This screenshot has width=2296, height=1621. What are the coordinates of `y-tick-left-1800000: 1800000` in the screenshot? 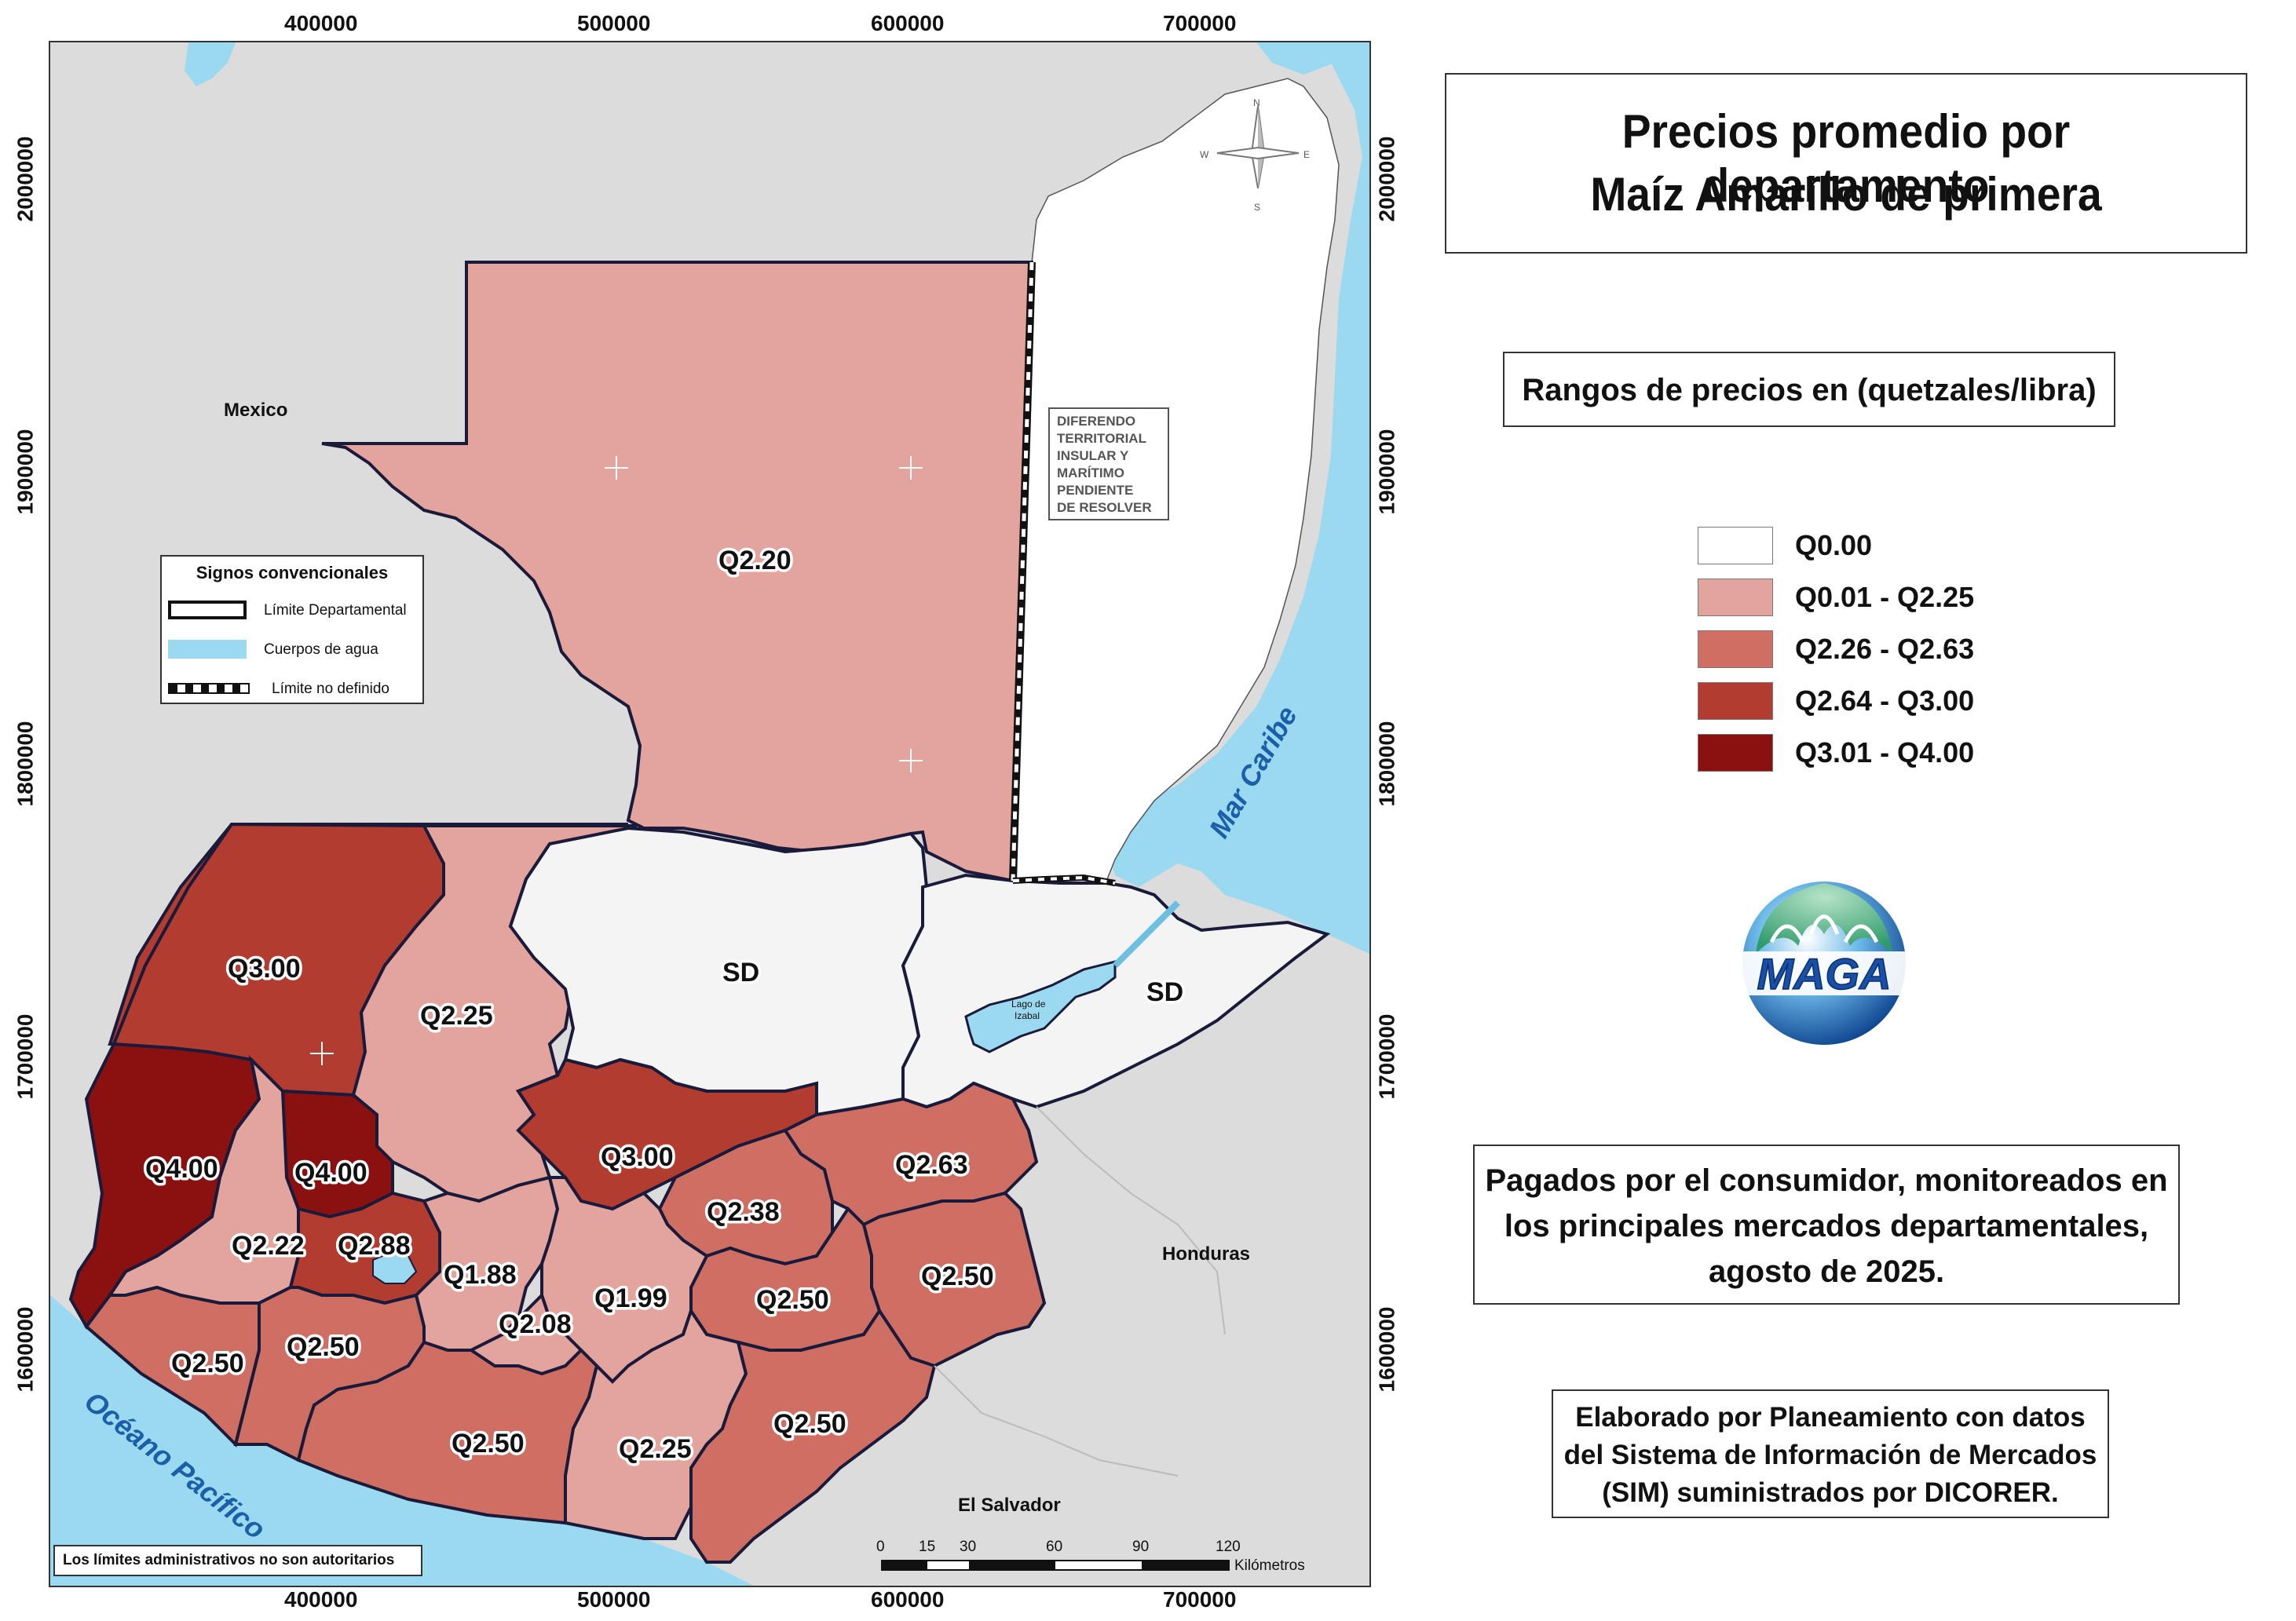 It's located at (26, 764).